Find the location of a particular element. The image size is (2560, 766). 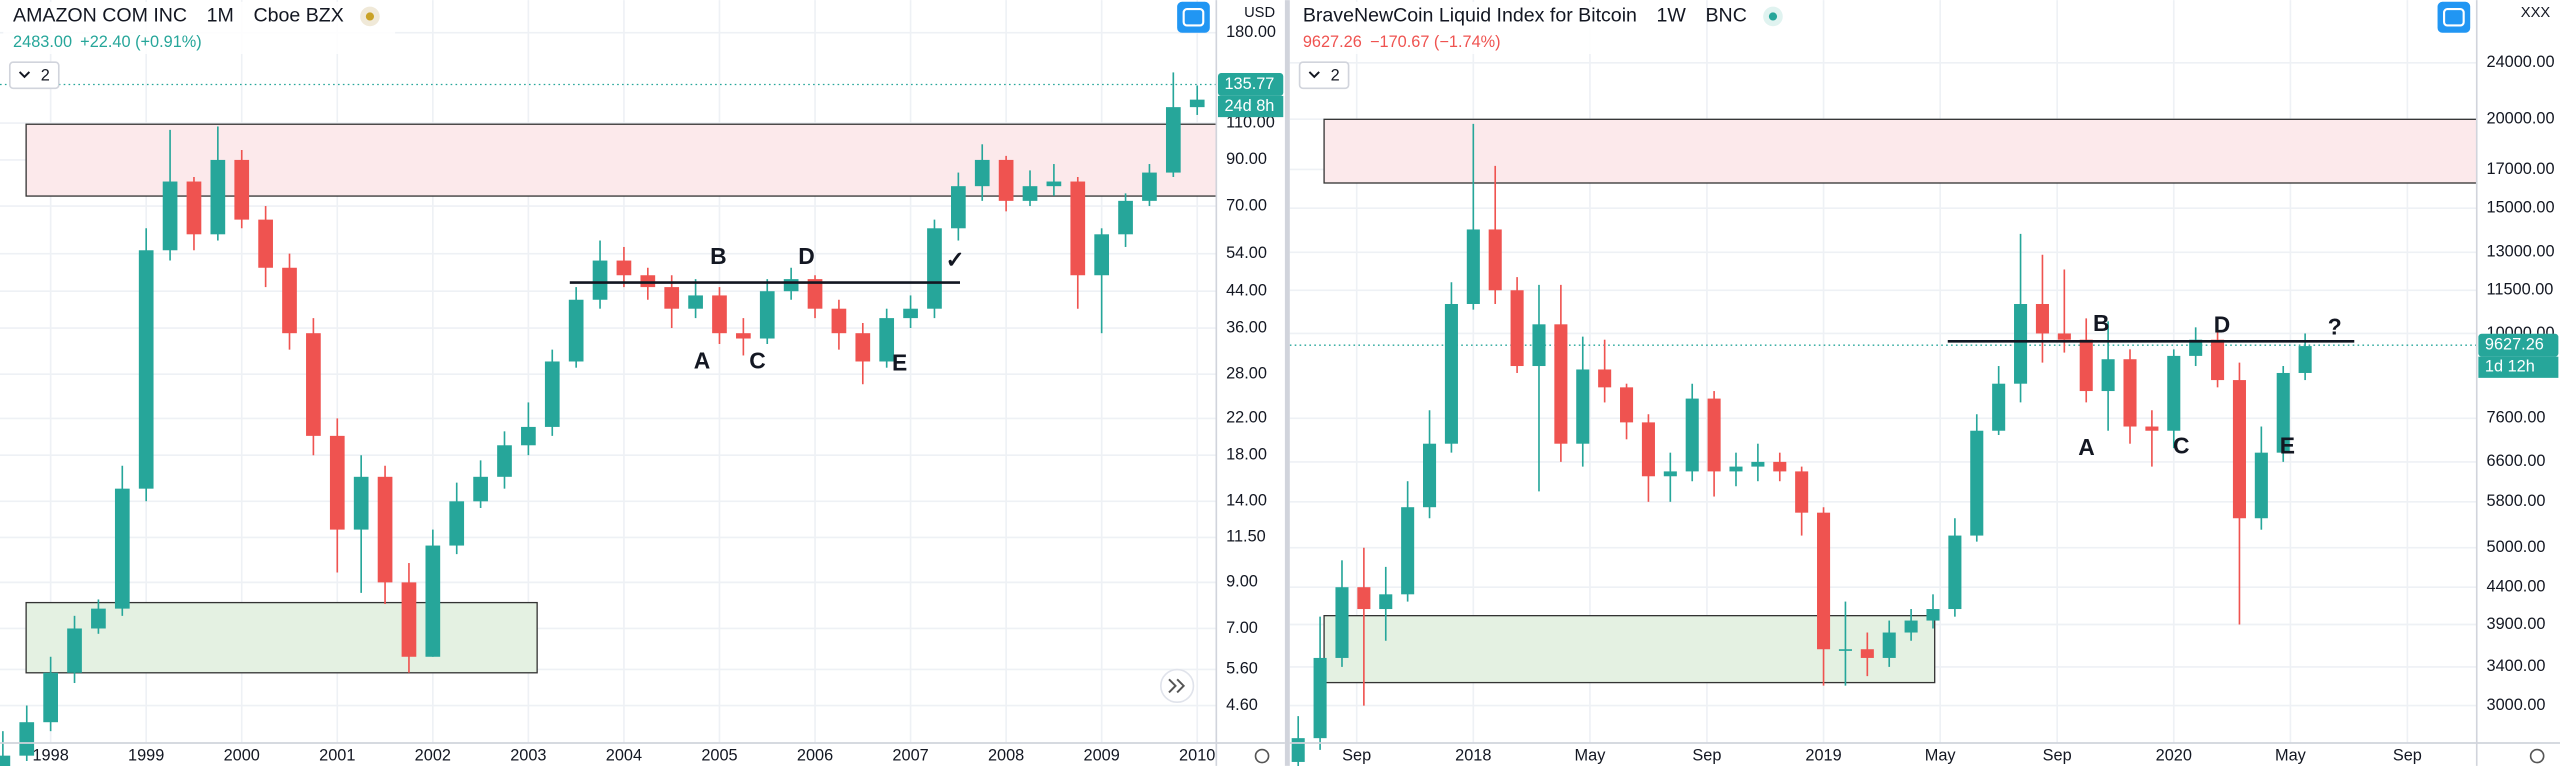

header-bg is located at coordinates (199, 28).